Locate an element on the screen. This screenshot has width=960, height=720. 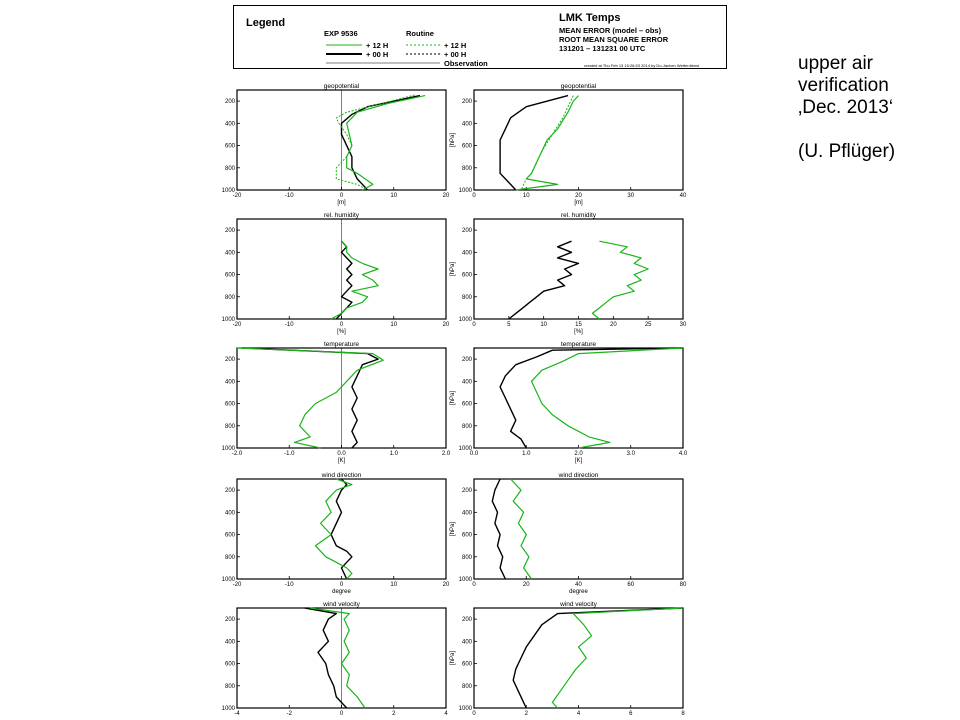
x-tick-label: 80 is located at coordinates (683, 585).